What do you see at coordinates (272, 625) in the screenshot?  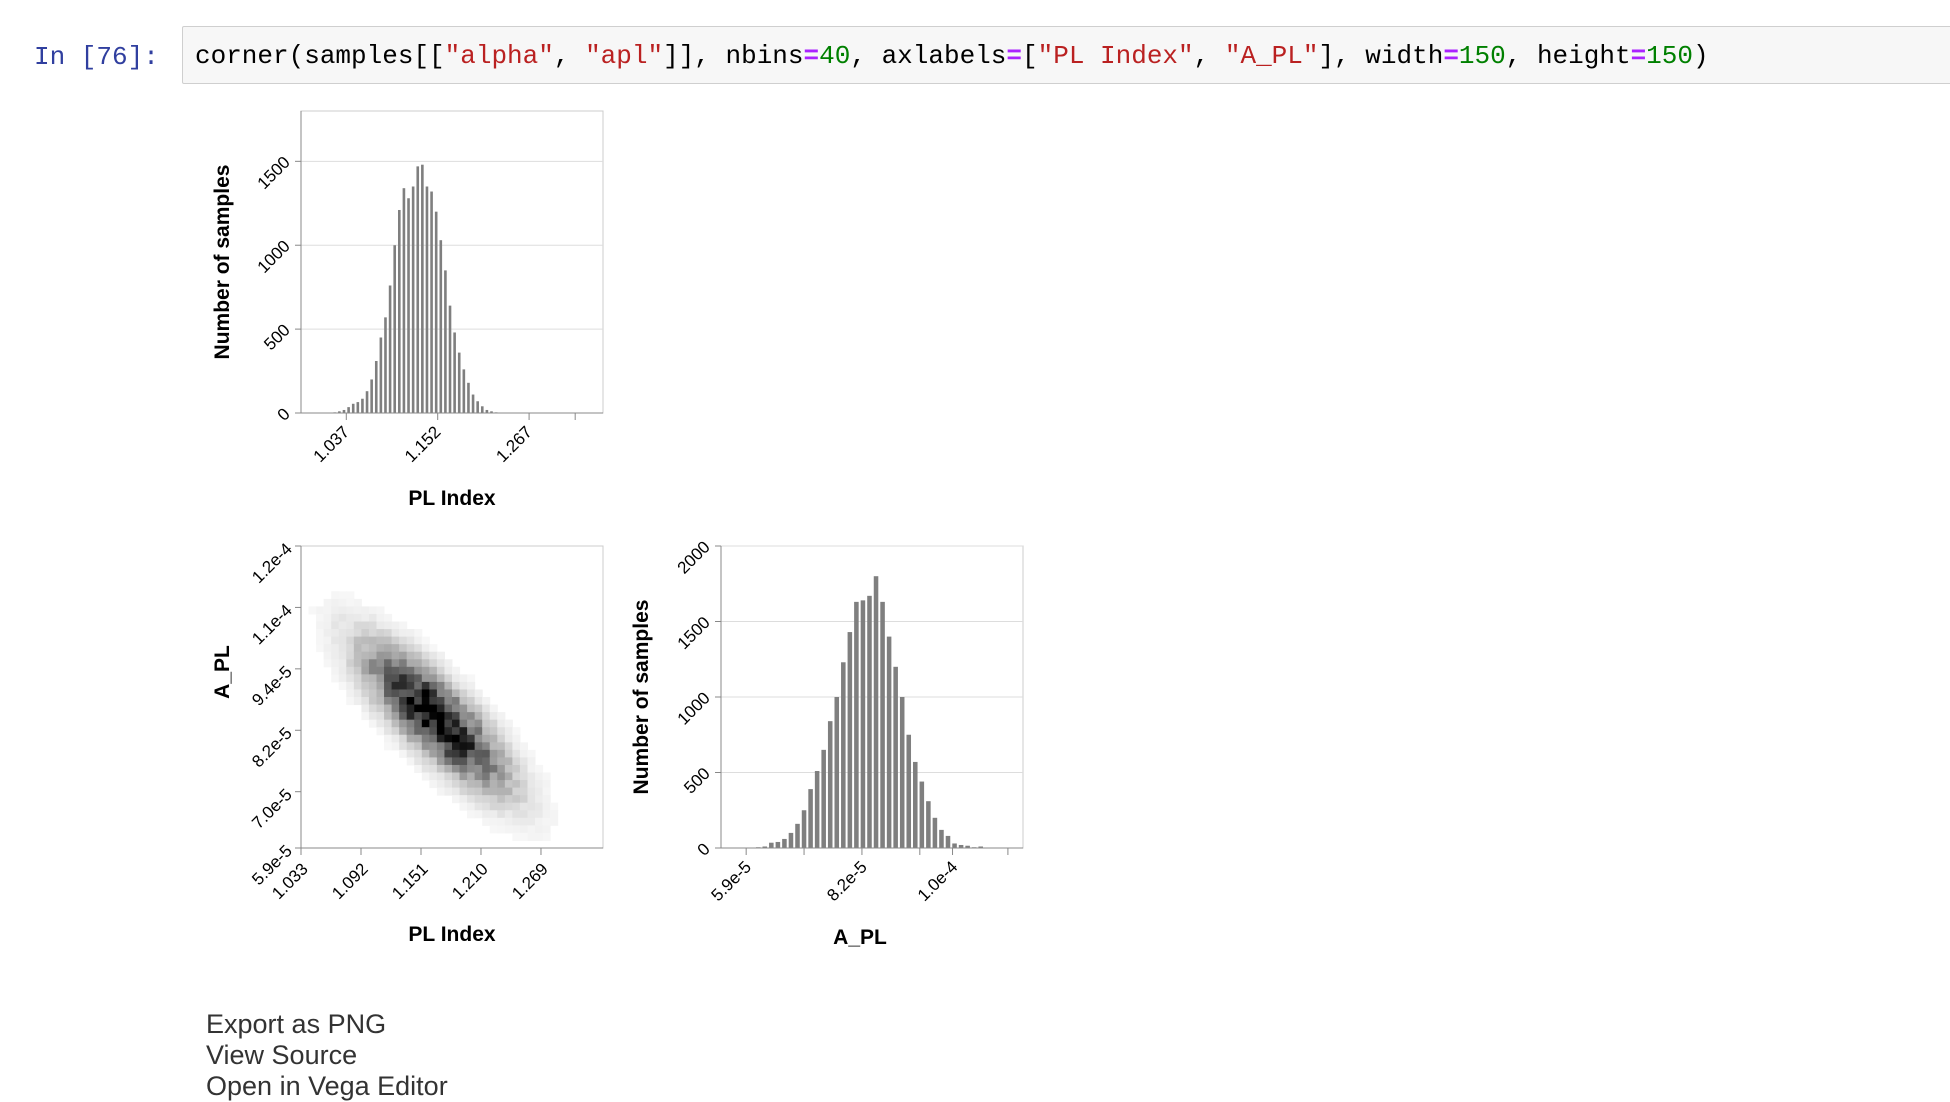 I see `y-tick-label: 1.1e-4` at bounding box center [272, 625].